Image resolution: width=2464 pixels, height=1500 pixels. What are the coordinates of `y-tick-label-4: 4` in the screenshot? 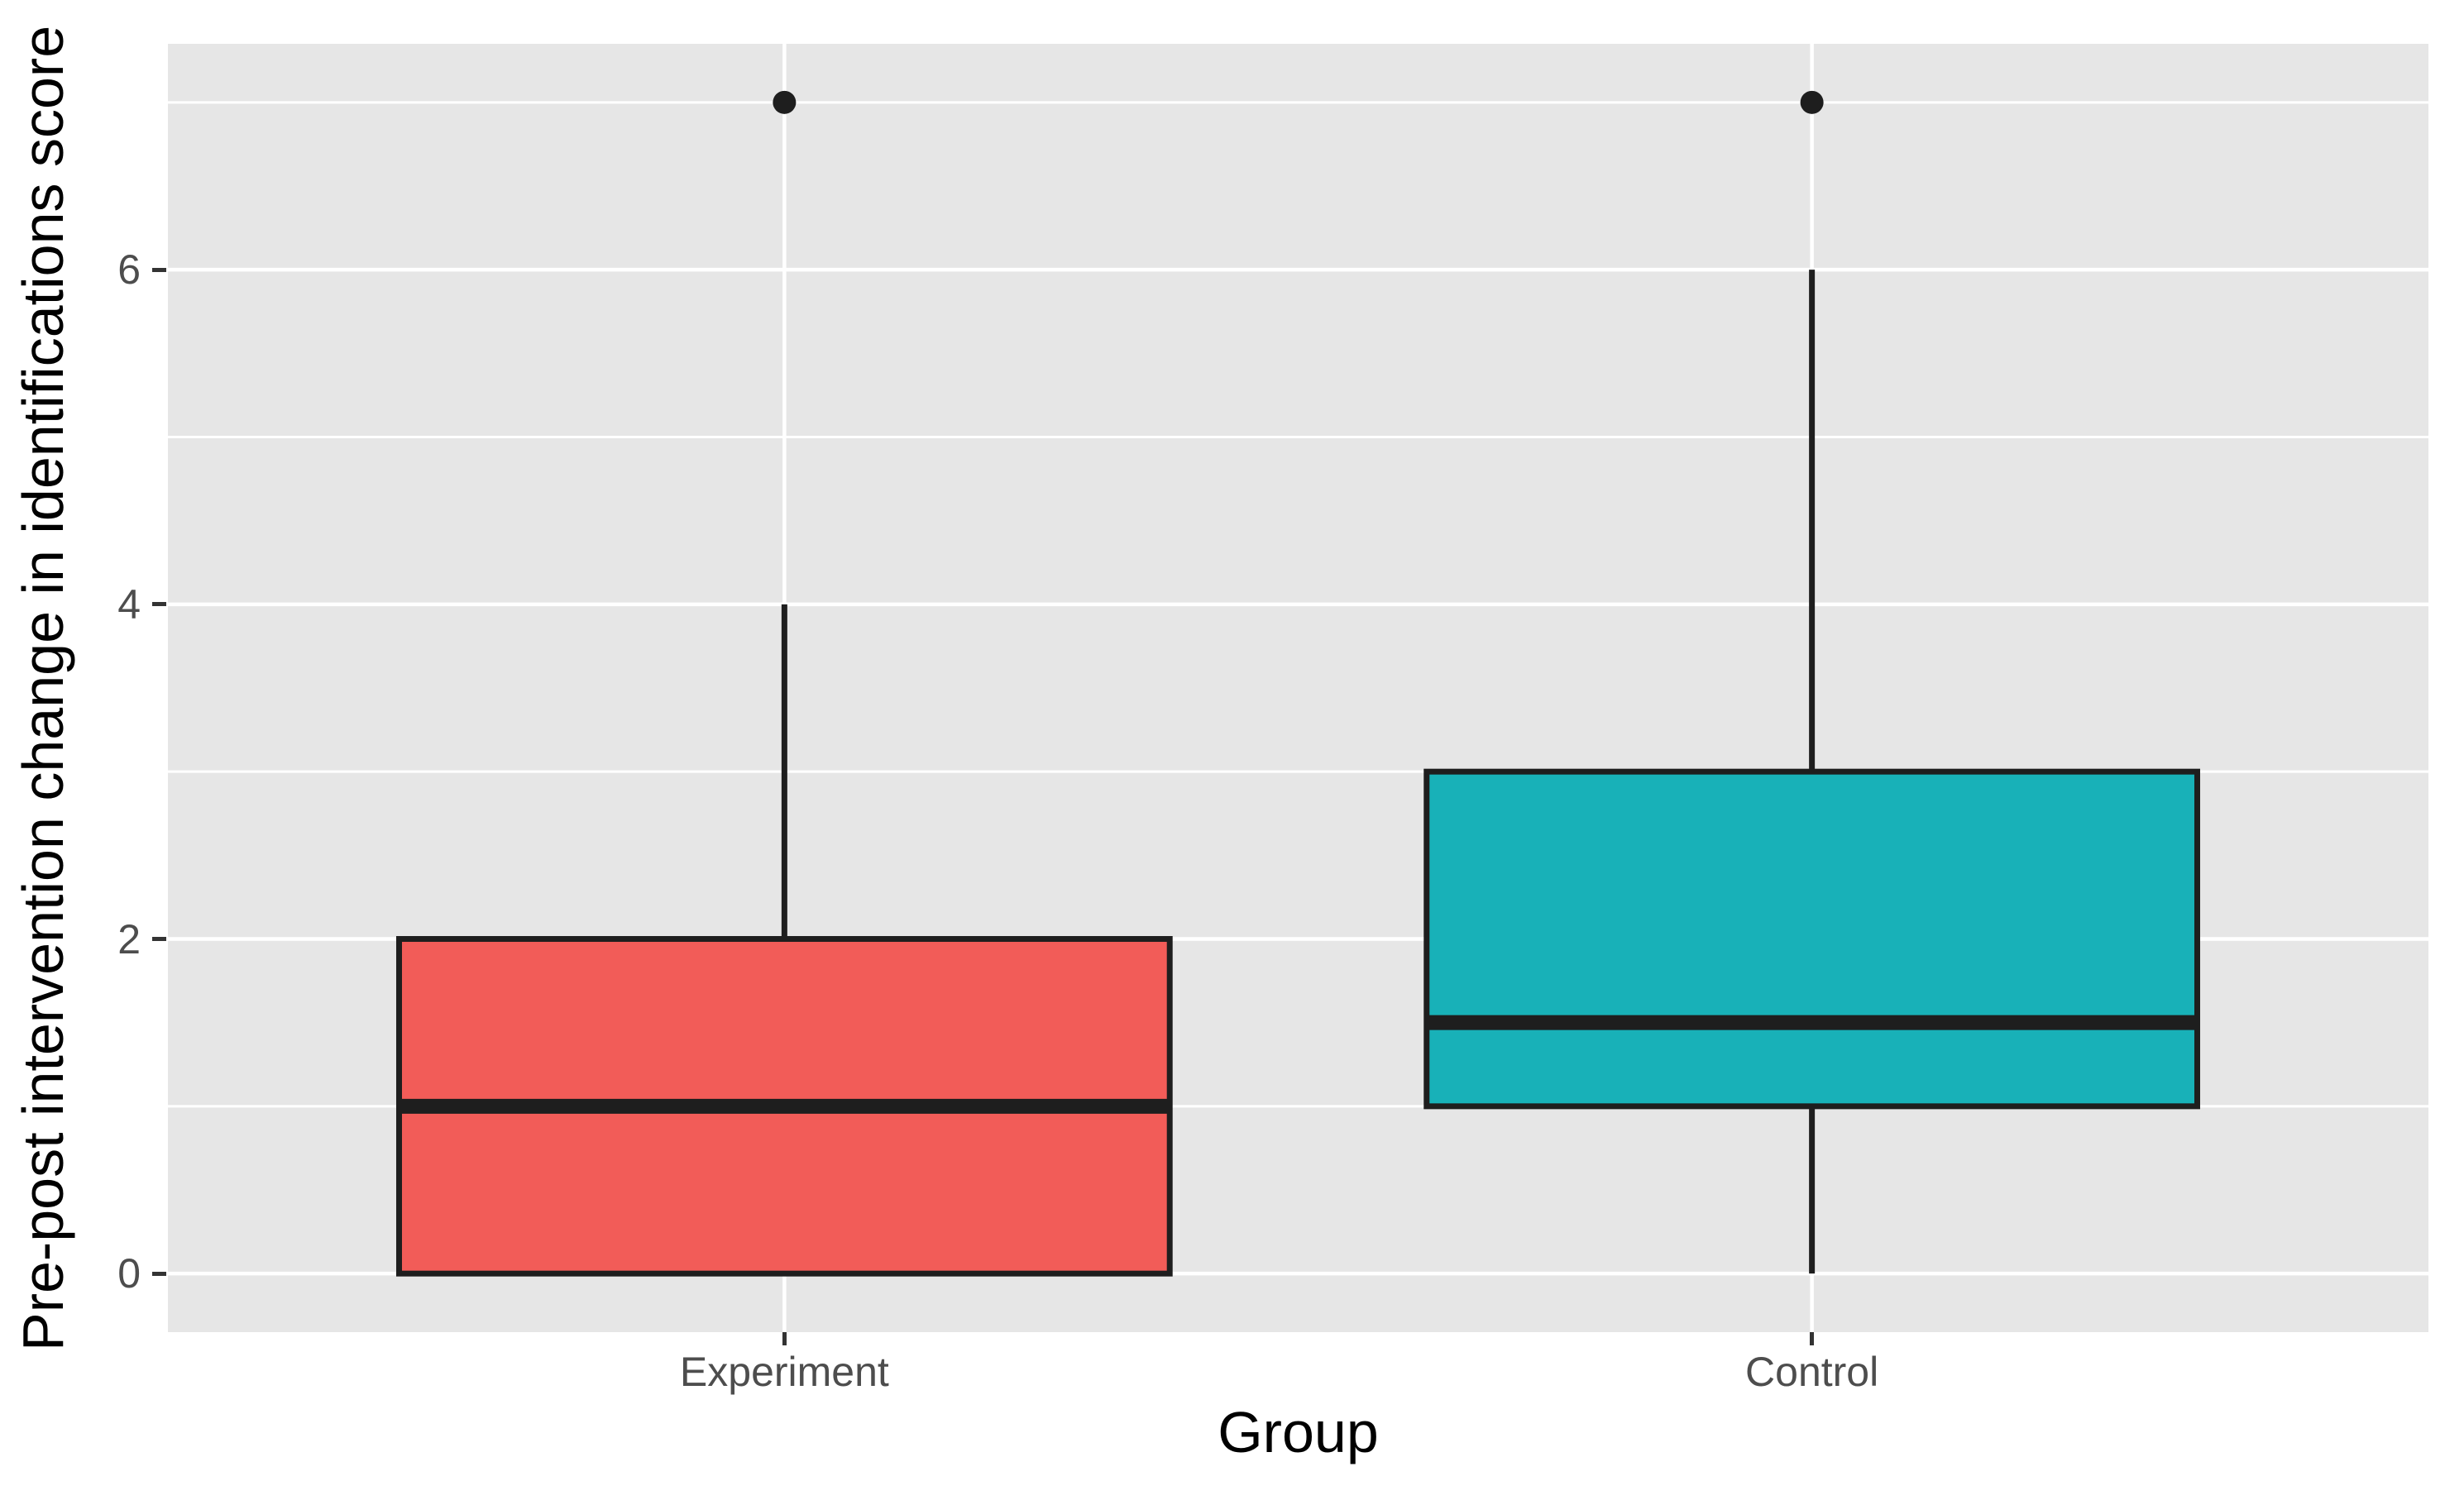 It's located at (129, 604).